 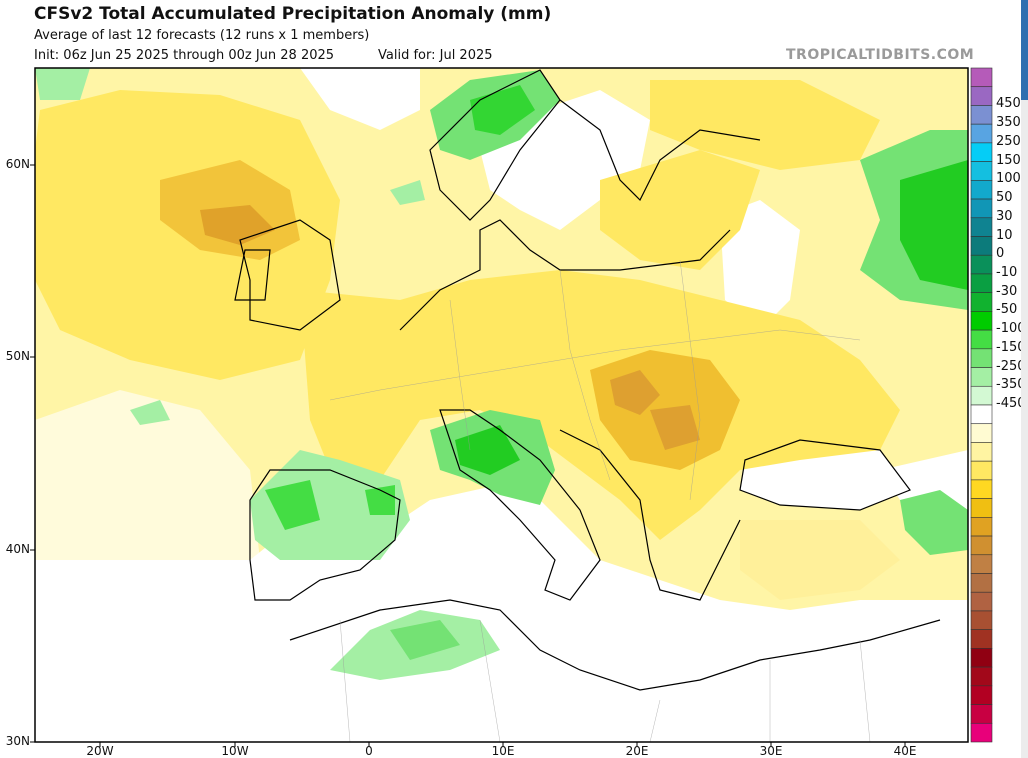 I want to click on white-region-west, so click(x=147, y=475).